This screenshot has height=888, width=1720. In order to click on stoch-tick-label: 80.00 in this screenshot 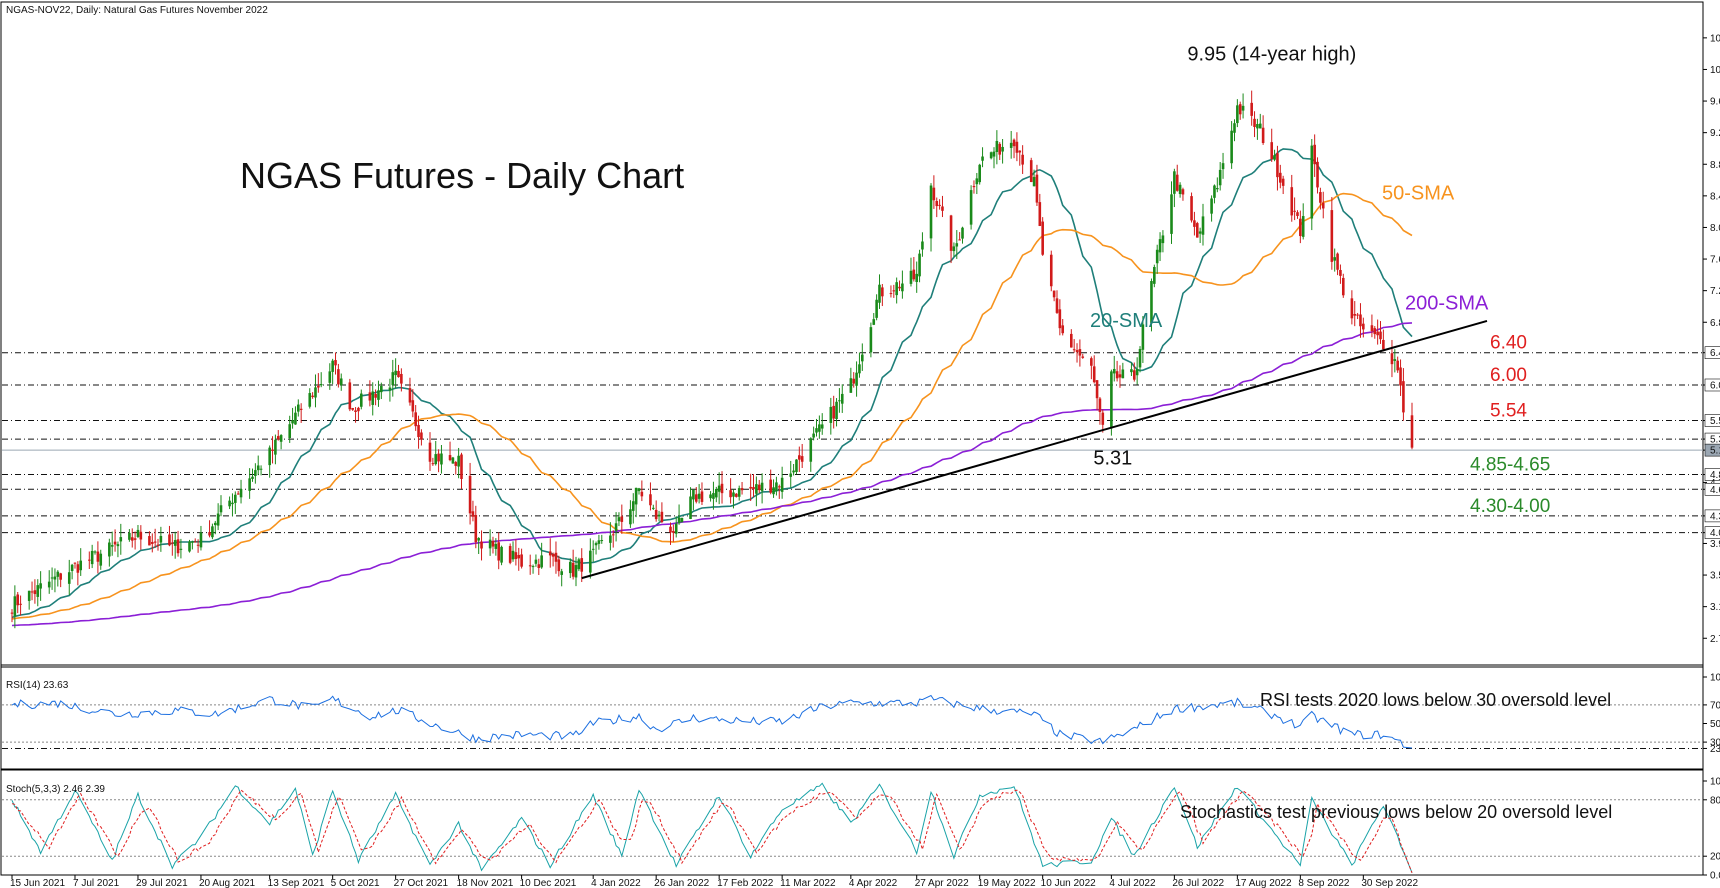, I will do `click(1715, 800)`.